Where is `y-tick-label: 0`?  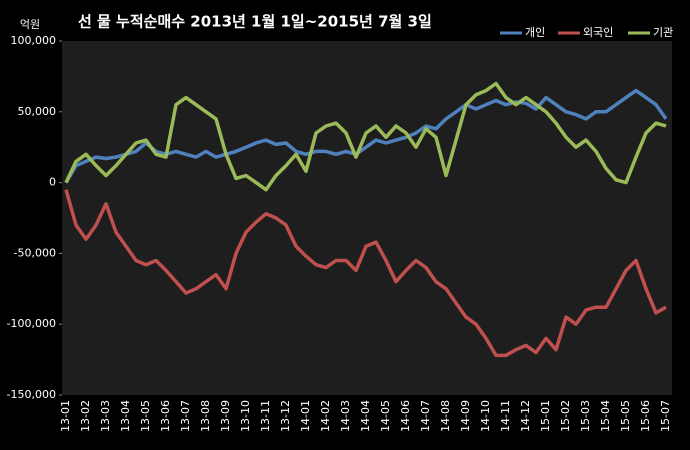
y-tick-label: 0 is located at coordinates (52, 182).